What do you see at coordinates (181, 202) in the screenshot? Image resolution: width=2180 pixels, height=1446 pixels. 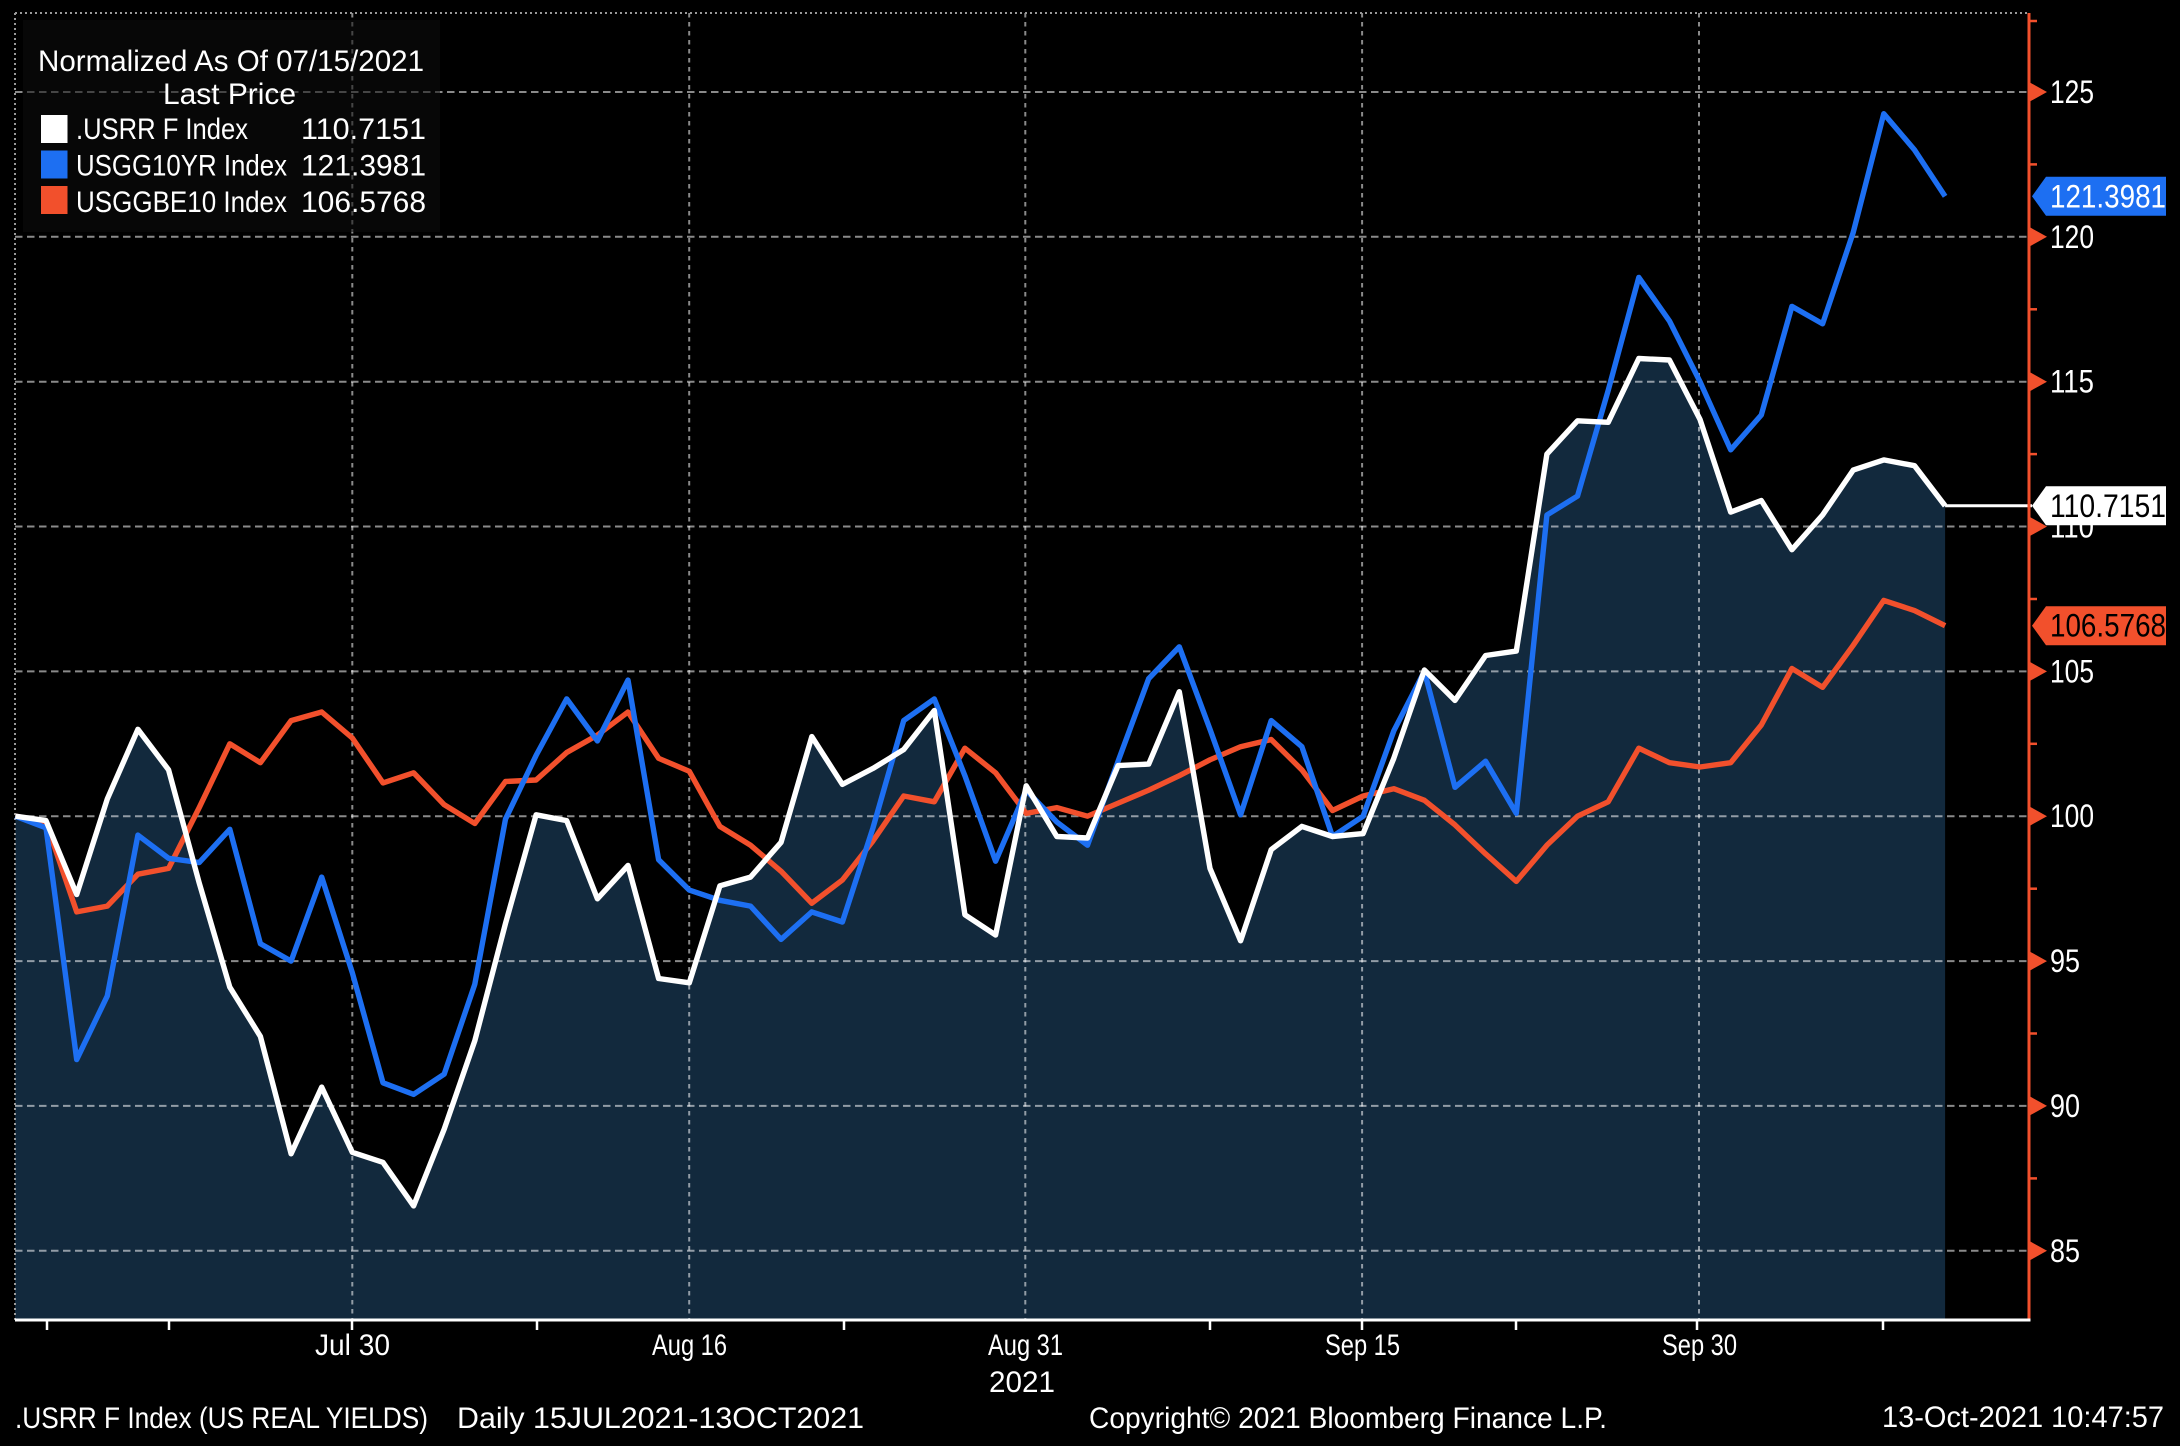 I see `svg-text: USGGBE10 Index` at bounding box center [181, 202].